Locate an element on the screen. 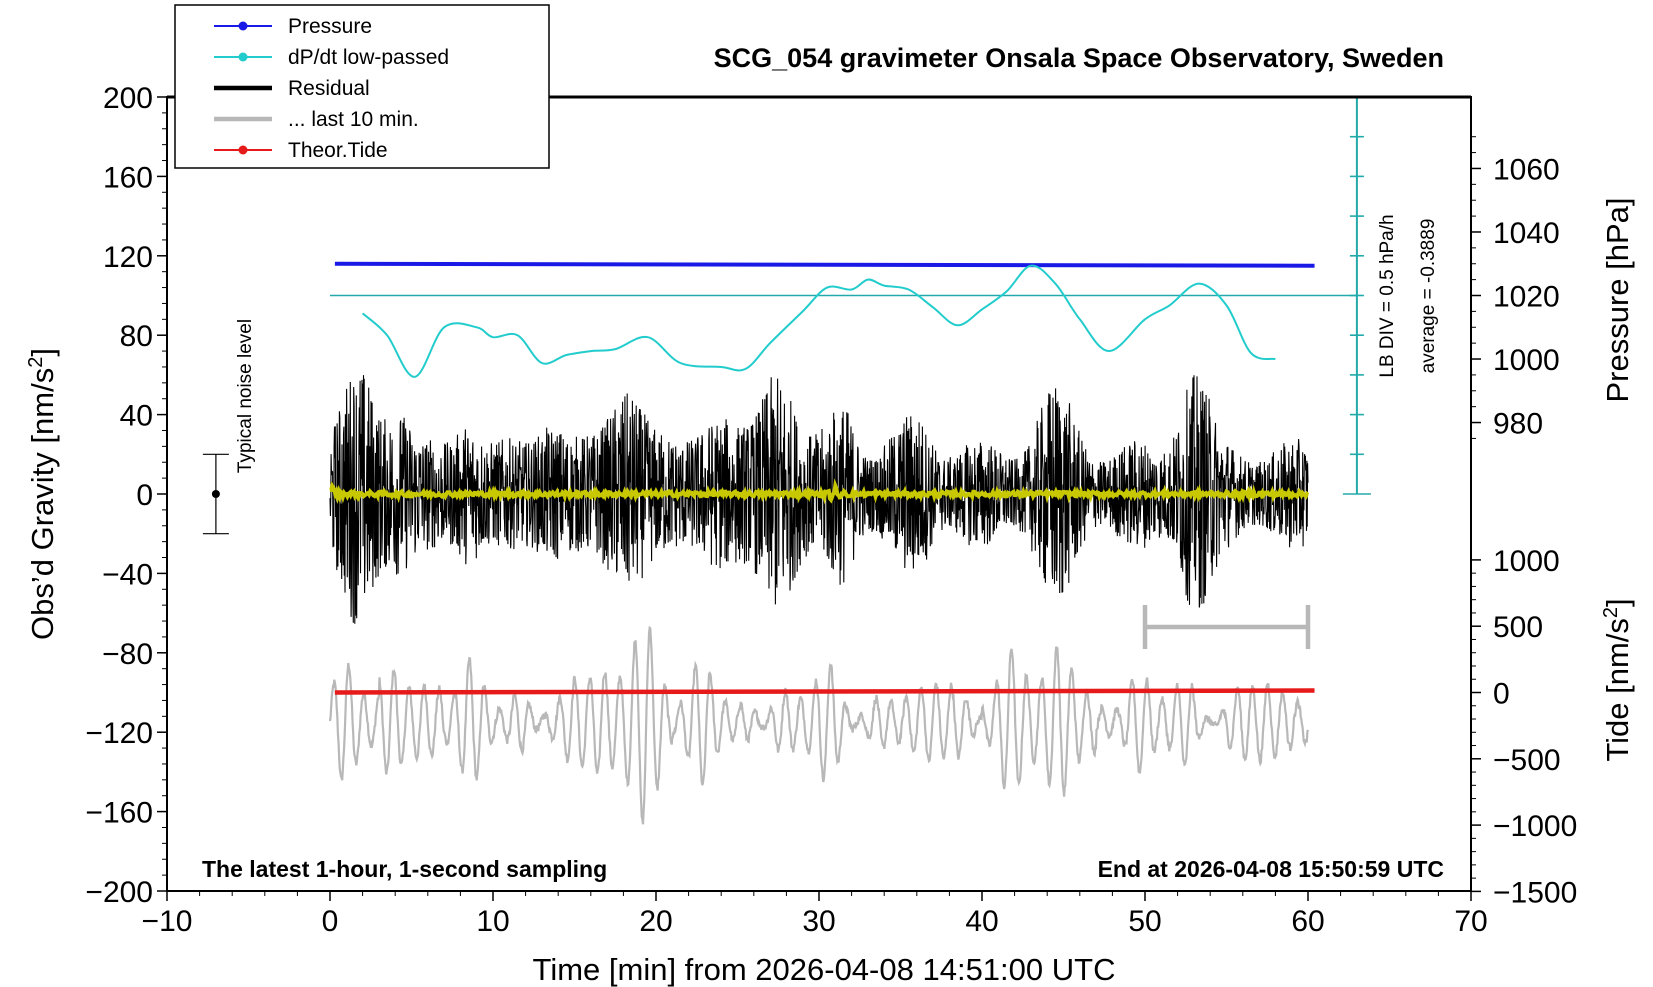  tide-tick-label: −500 is located at coordinates (1527, 760).